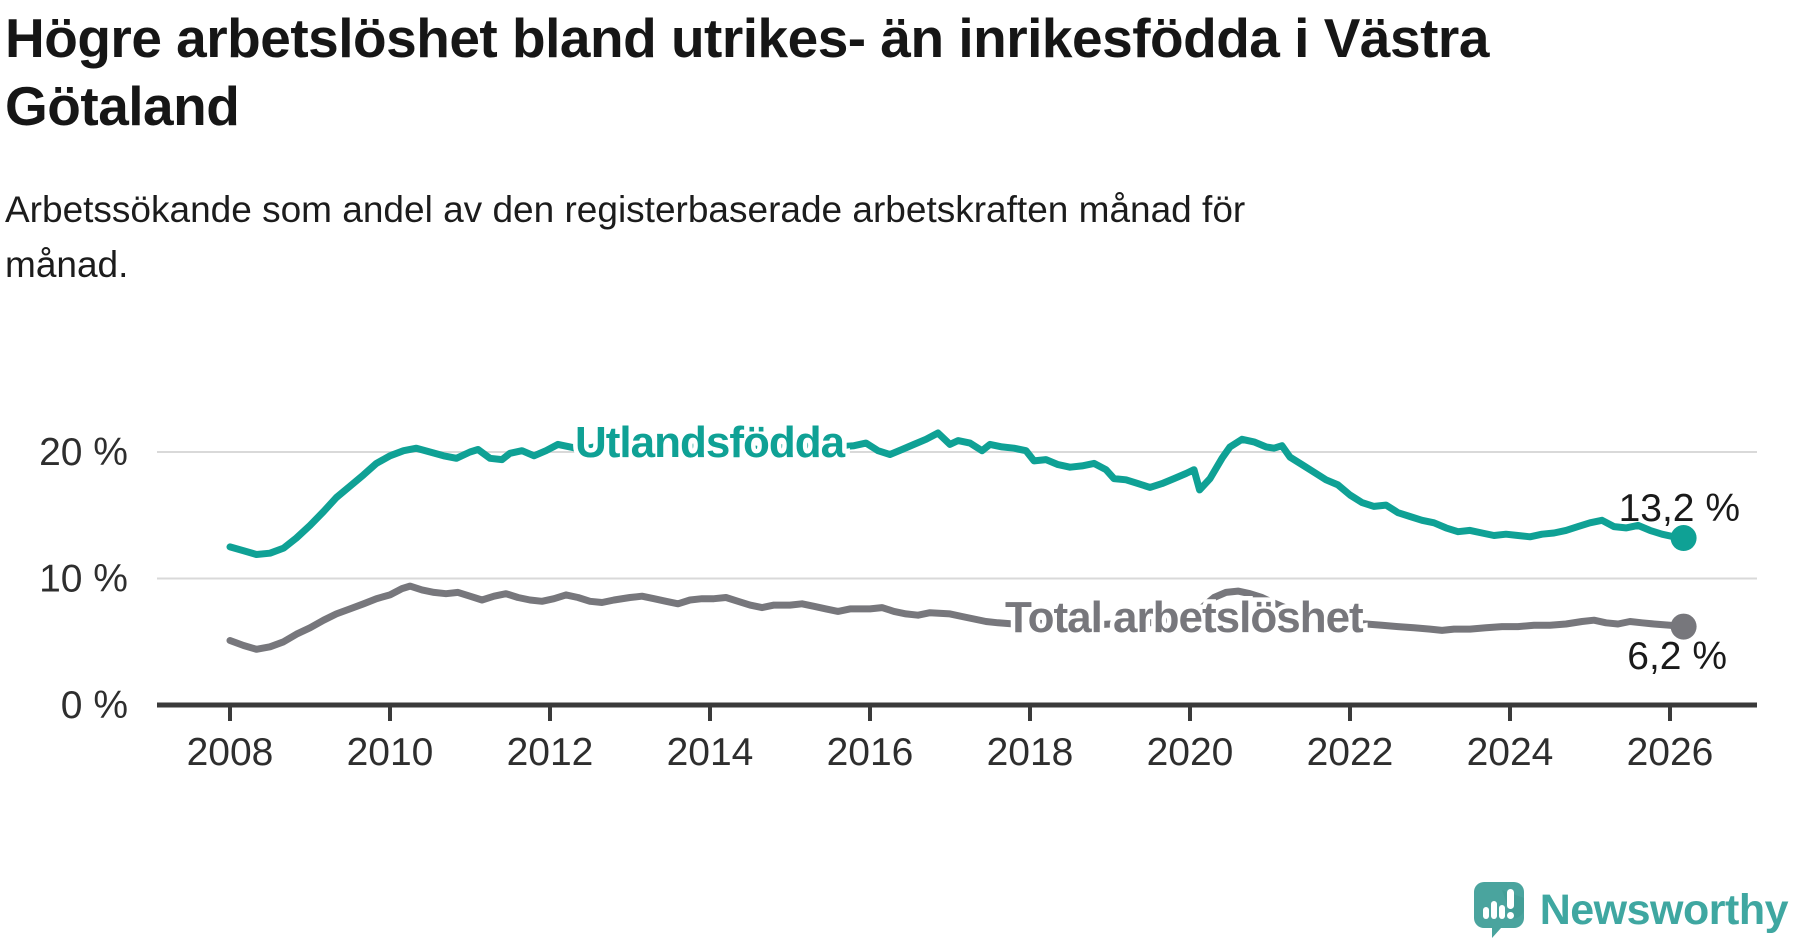  I want to click on brand-footer: Newsworthy, so click(1630, 910).